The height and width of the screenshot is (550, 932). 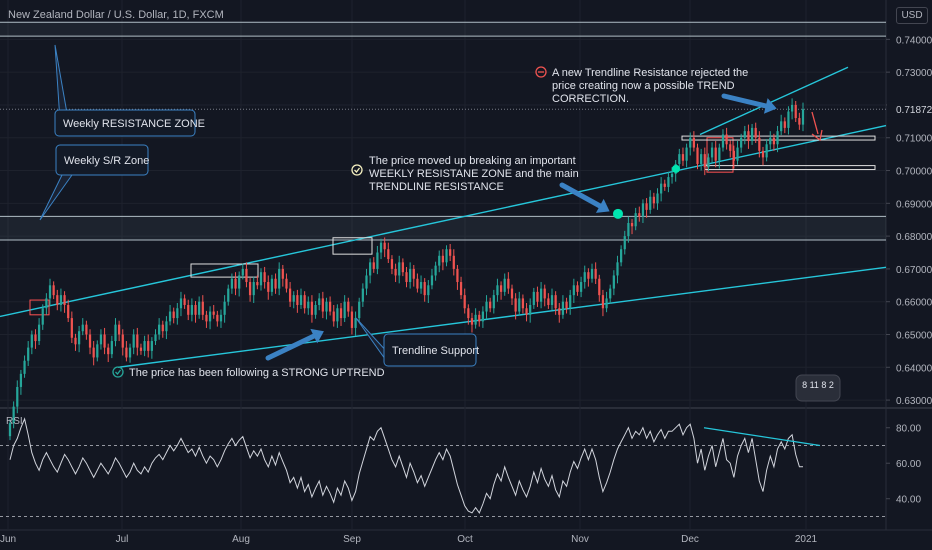 I want to click on support-arrow, so click(x=294, y=344).